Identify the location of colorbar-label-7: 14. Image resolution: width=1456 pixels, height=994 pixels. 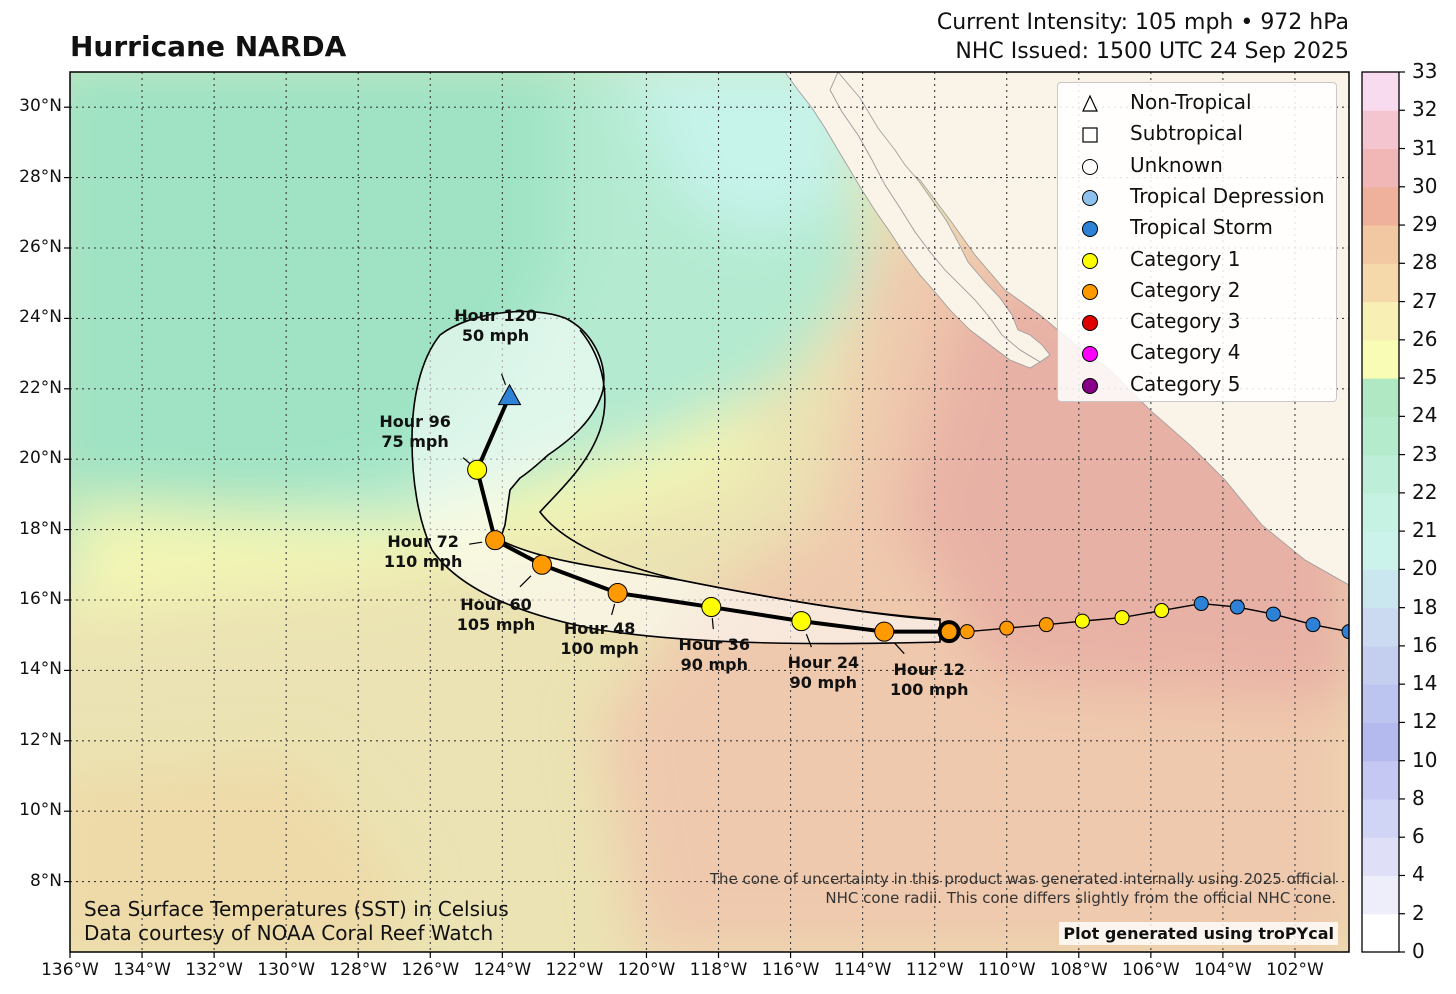
(1425, 683).